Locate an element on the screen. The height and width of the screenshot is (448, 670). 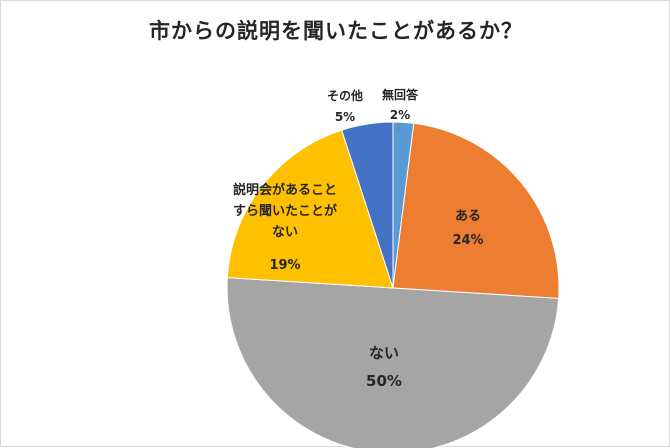
slice-label-text: すら聞いたことが is located at coordinates (285, 211).